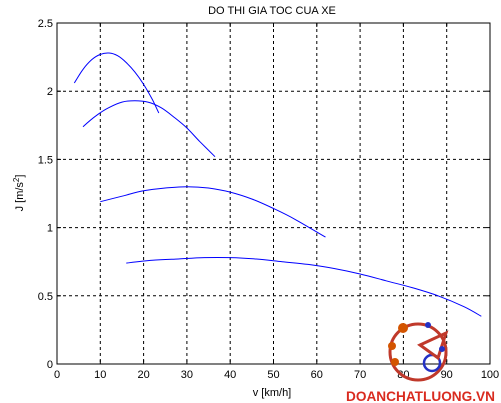 The image size is (501, 403). I want to click on y-axis-label: J [m/s2], so click(19, 193).